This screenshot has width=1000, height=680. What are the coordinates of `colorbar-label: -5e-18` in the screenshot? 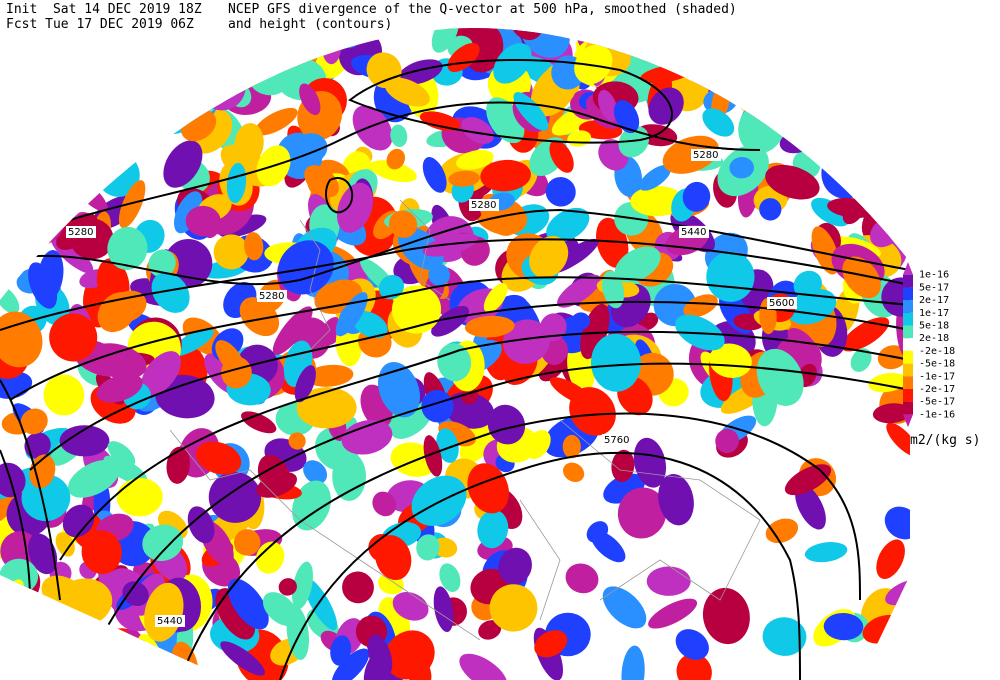 It's located at (937, 364).